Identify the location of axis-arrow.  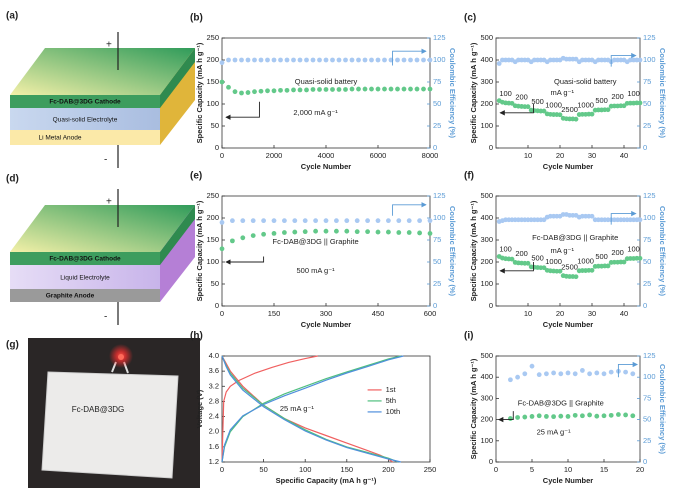
(242, 110).